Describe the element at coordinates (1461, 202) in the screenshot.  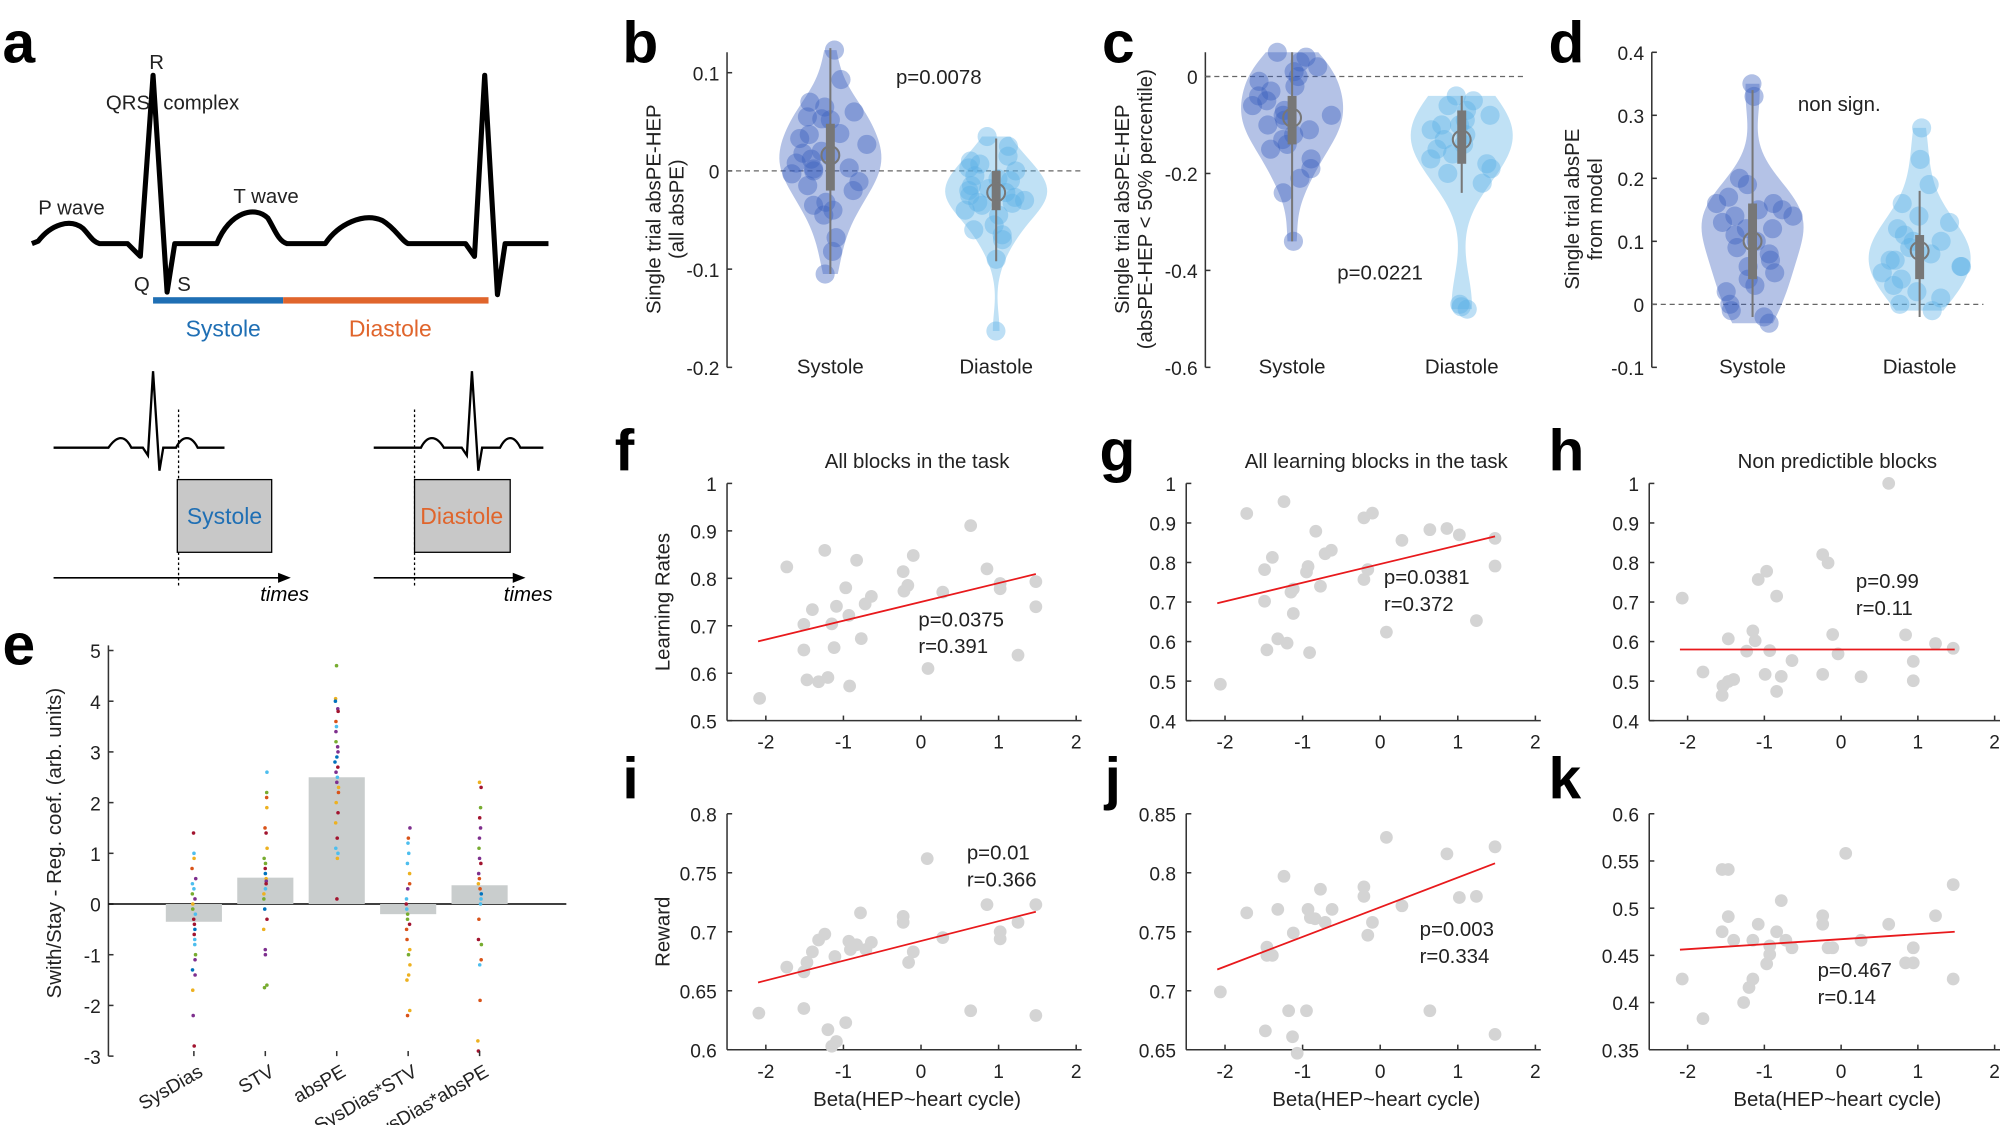
I see `violin-diastole` at that location.